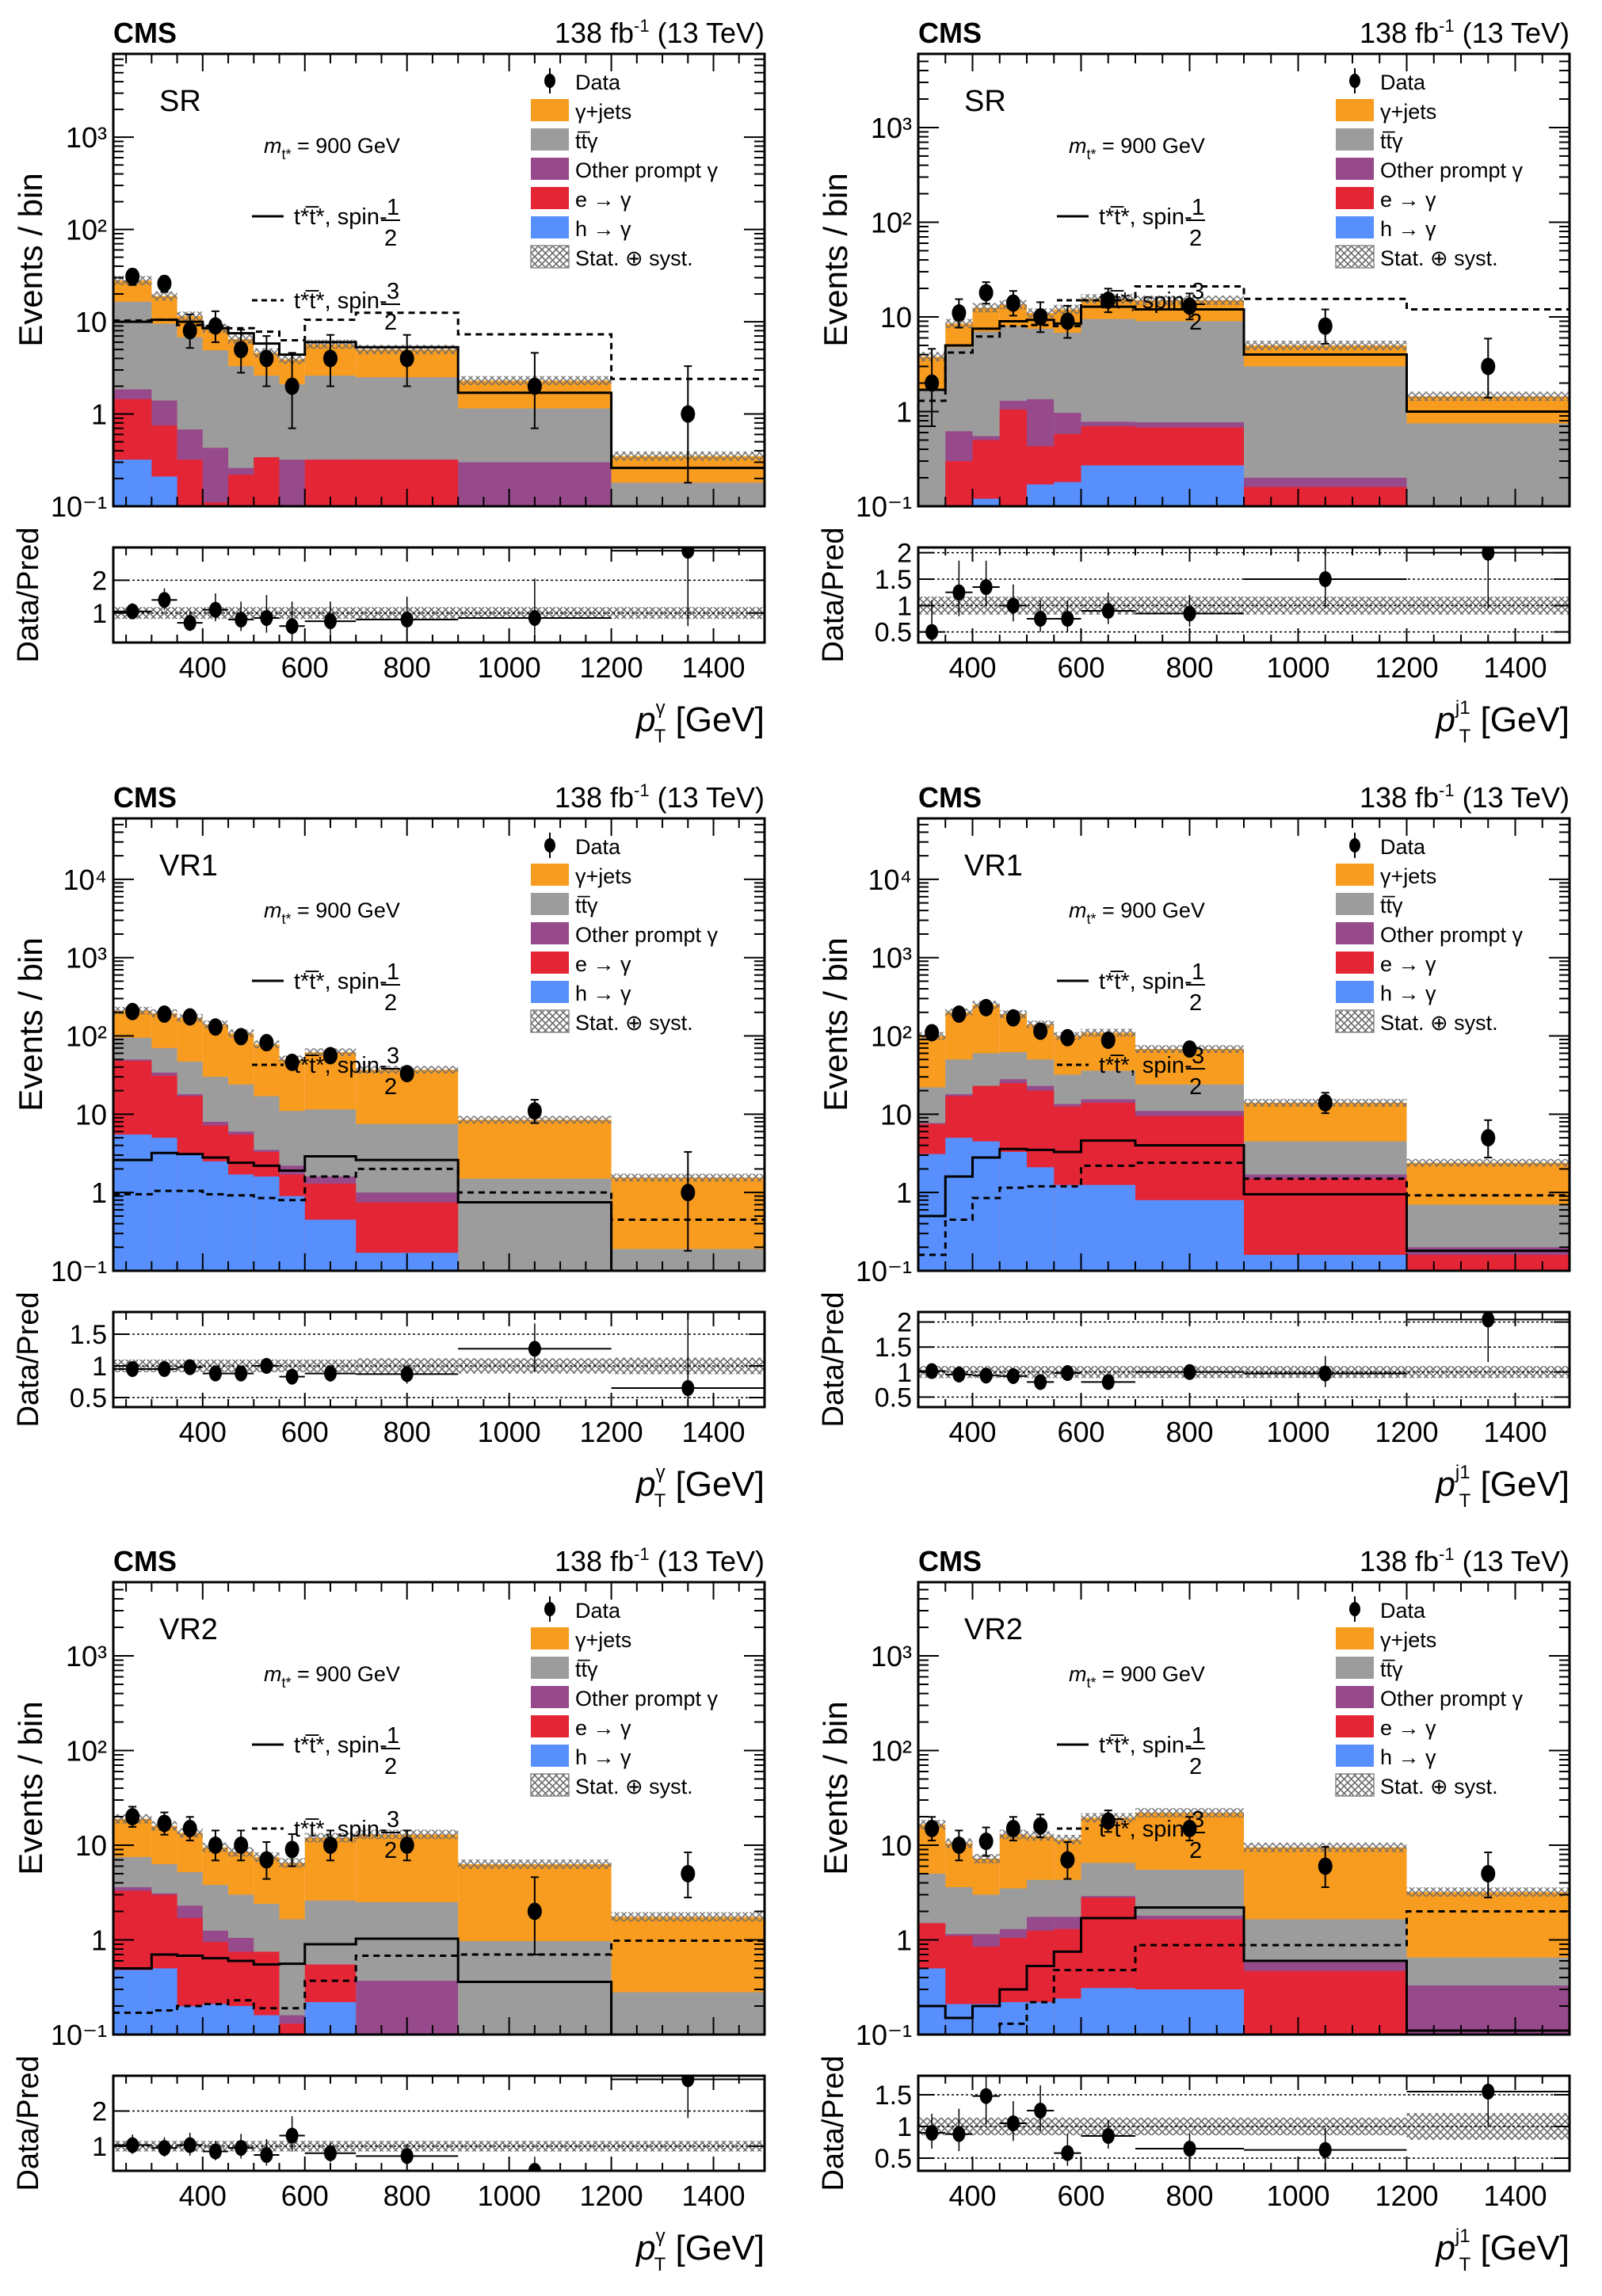  What do you see at coordinates (1355, 1785) in the screenshot?
I see `legend-hatch-swatch` at bounding box center [1355, 1785].